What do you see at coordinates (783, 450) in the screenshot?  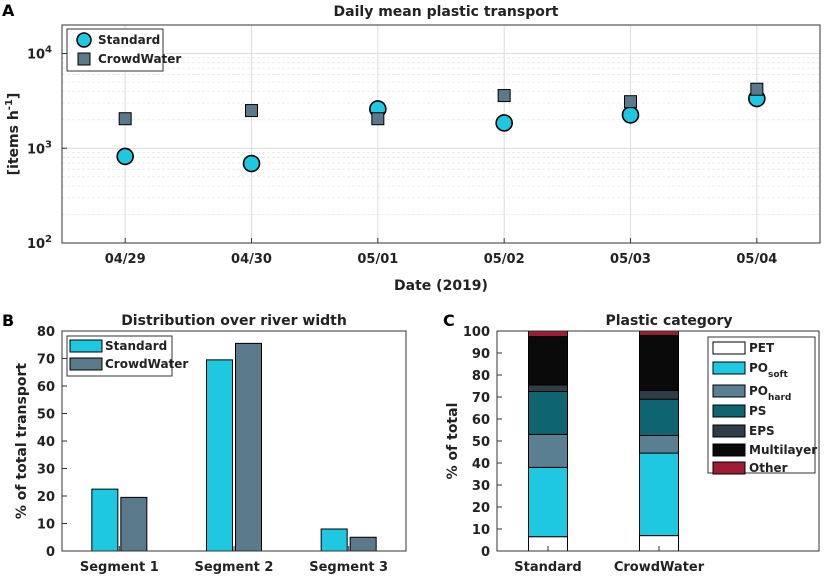 I see `legend-label: Multilayer` at bounding box center [783, 450].